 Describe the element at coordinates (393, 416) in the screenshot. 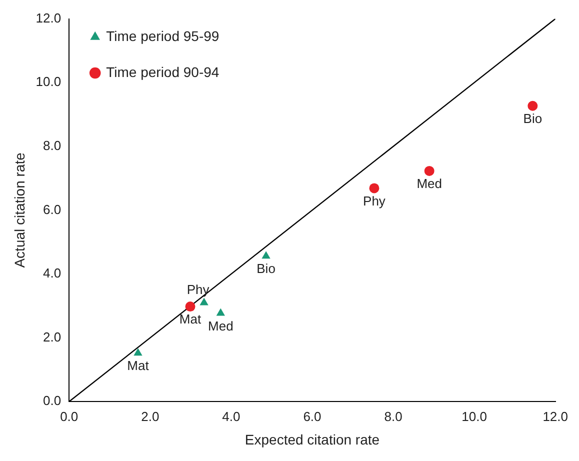

I see `x-tick-label: 8.0` at that location.